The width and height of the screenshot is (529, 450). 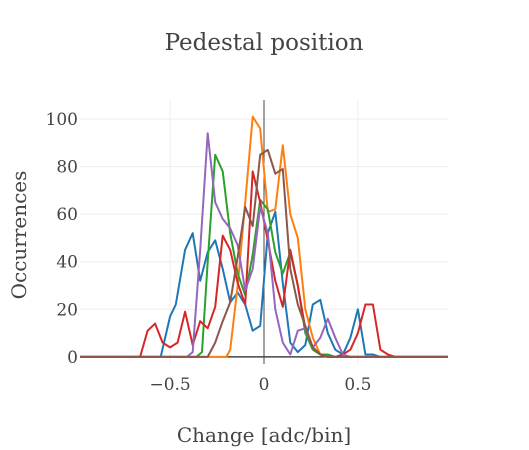 What do you see at coordinates (67, 310) in the screenshot?
I see `y-tick-label: 20` at bounding box center [67, 310].